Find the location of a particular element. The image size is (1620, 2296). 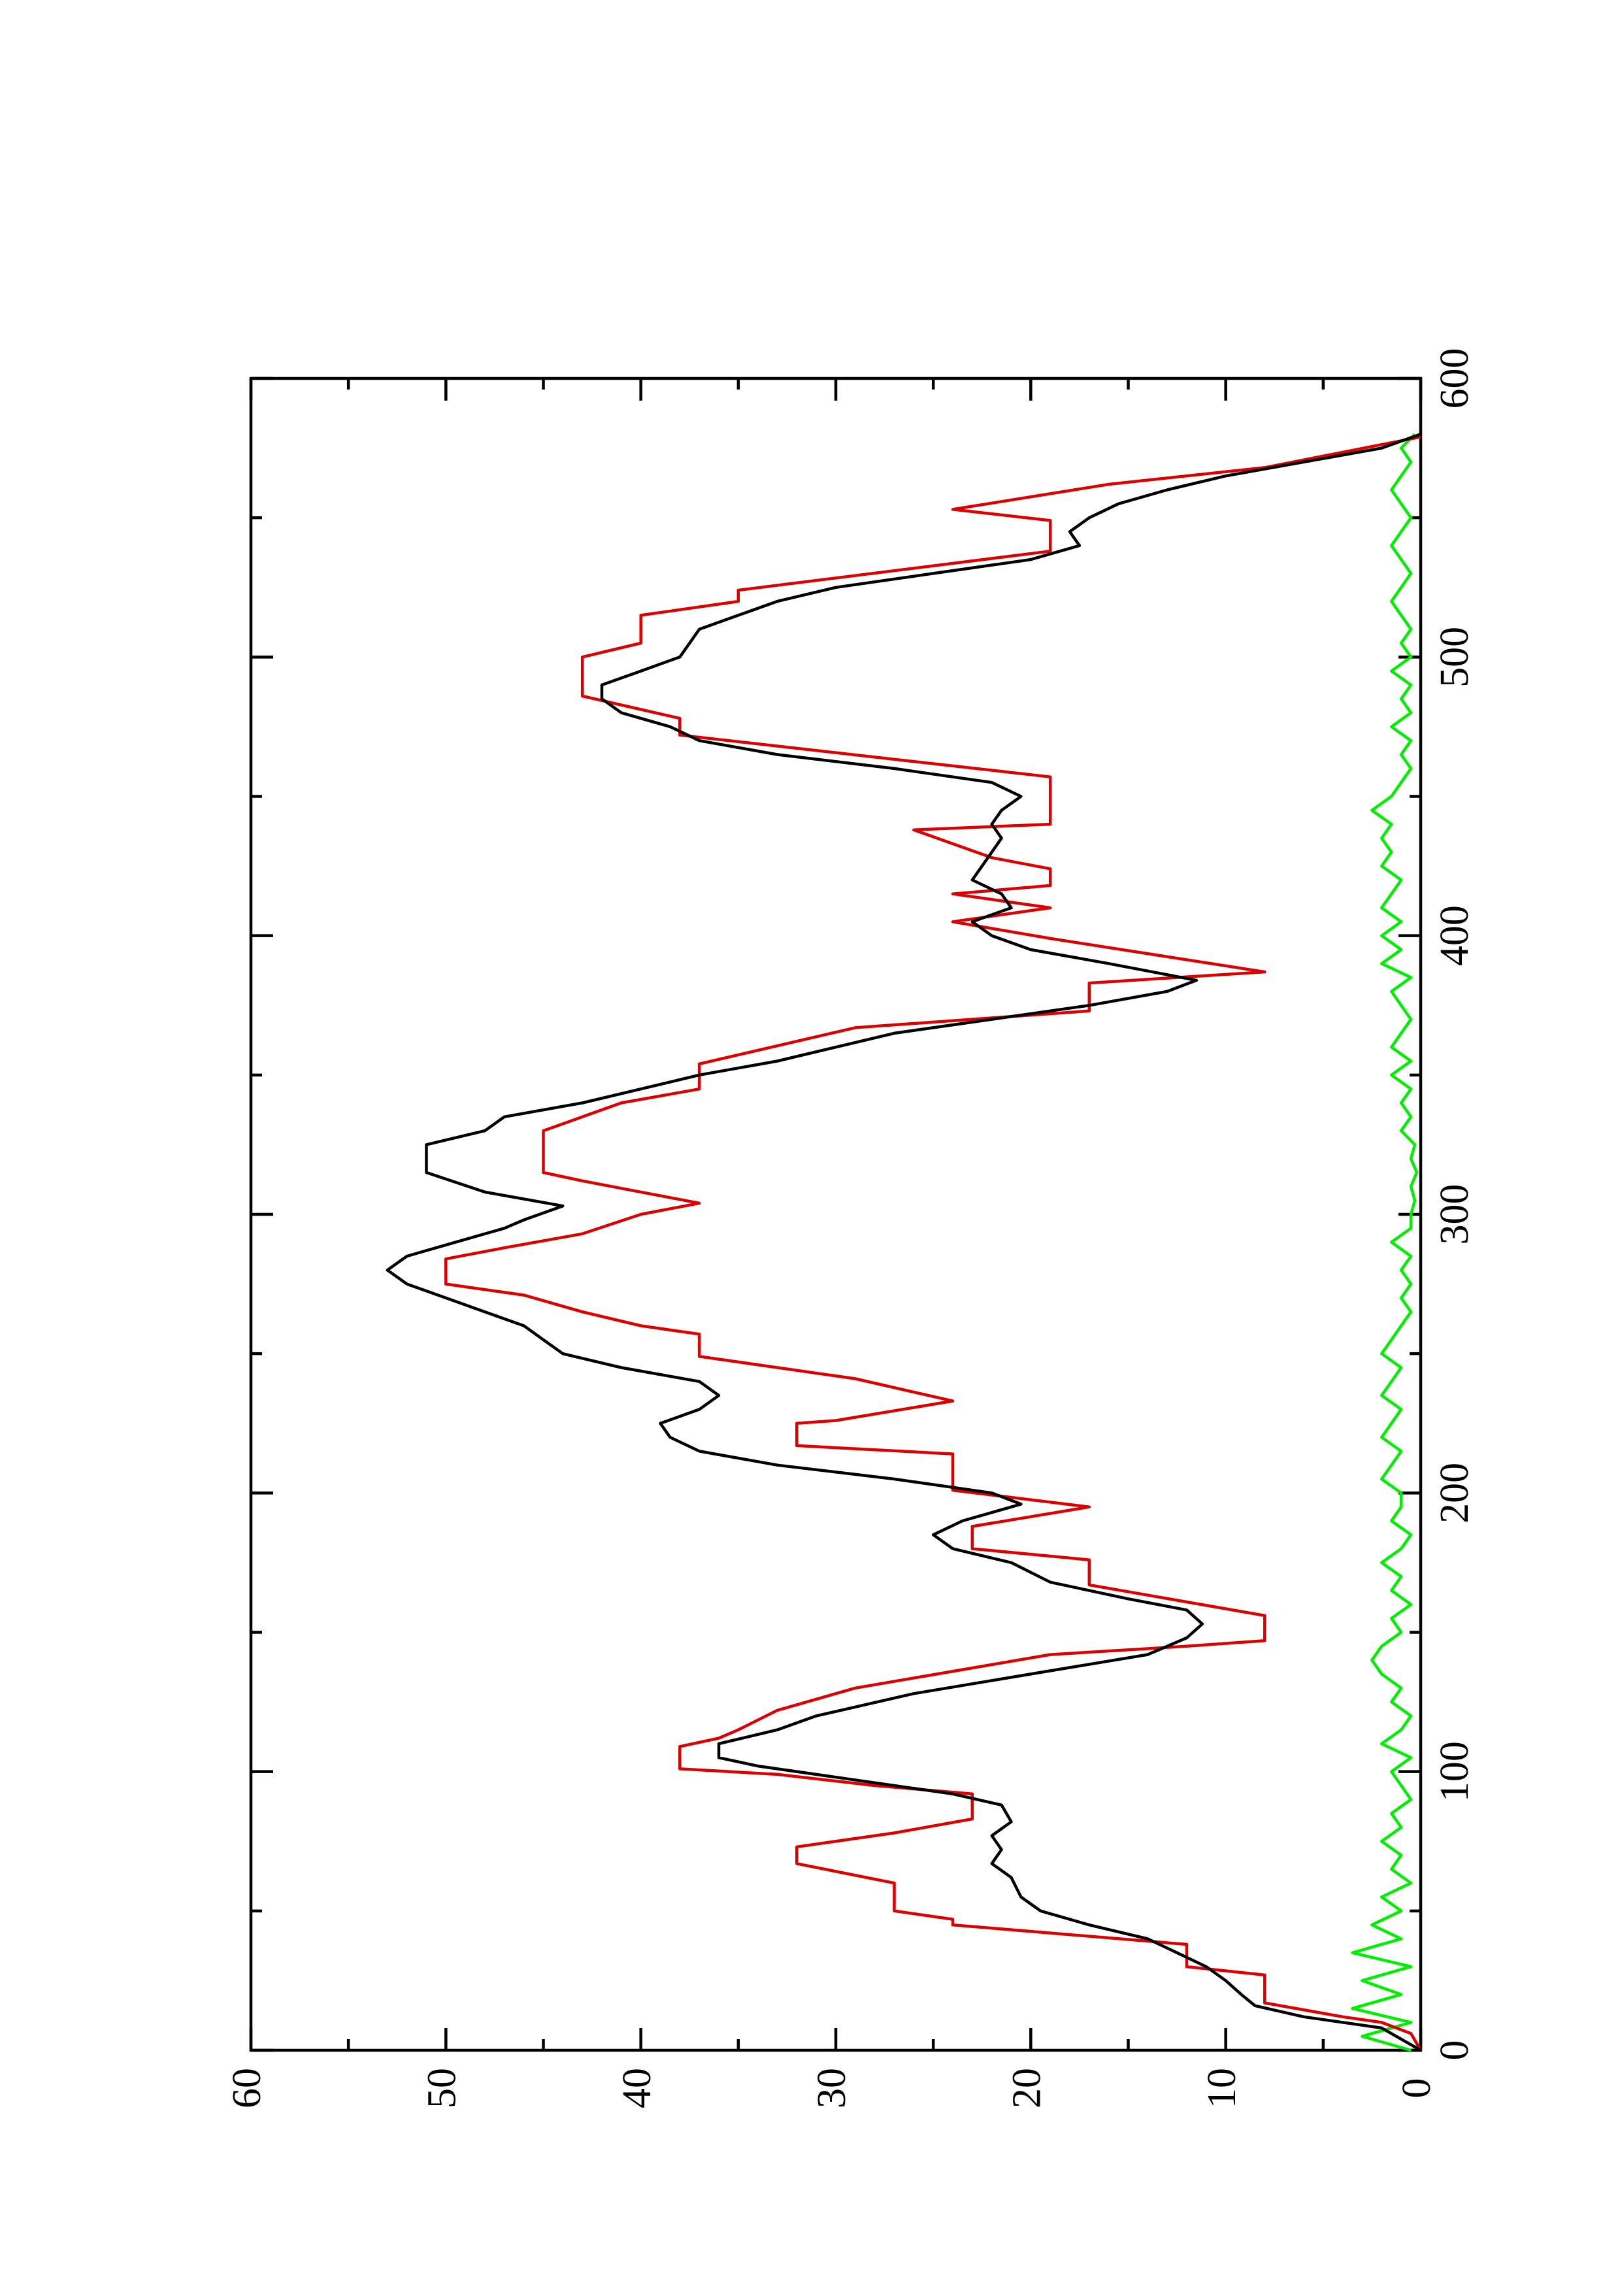

x-tick-label: 300 is located at coordinates (1454, 1214).